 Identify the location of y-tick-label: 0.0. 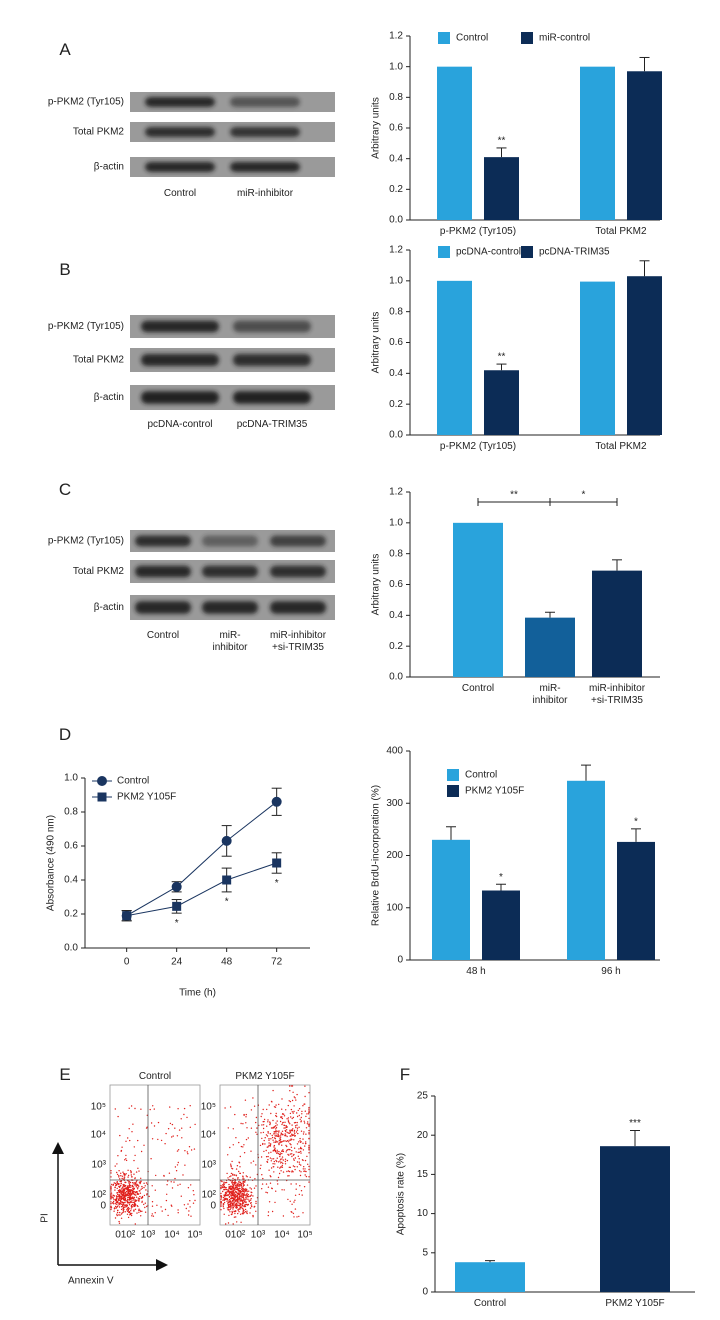
(71, 948).